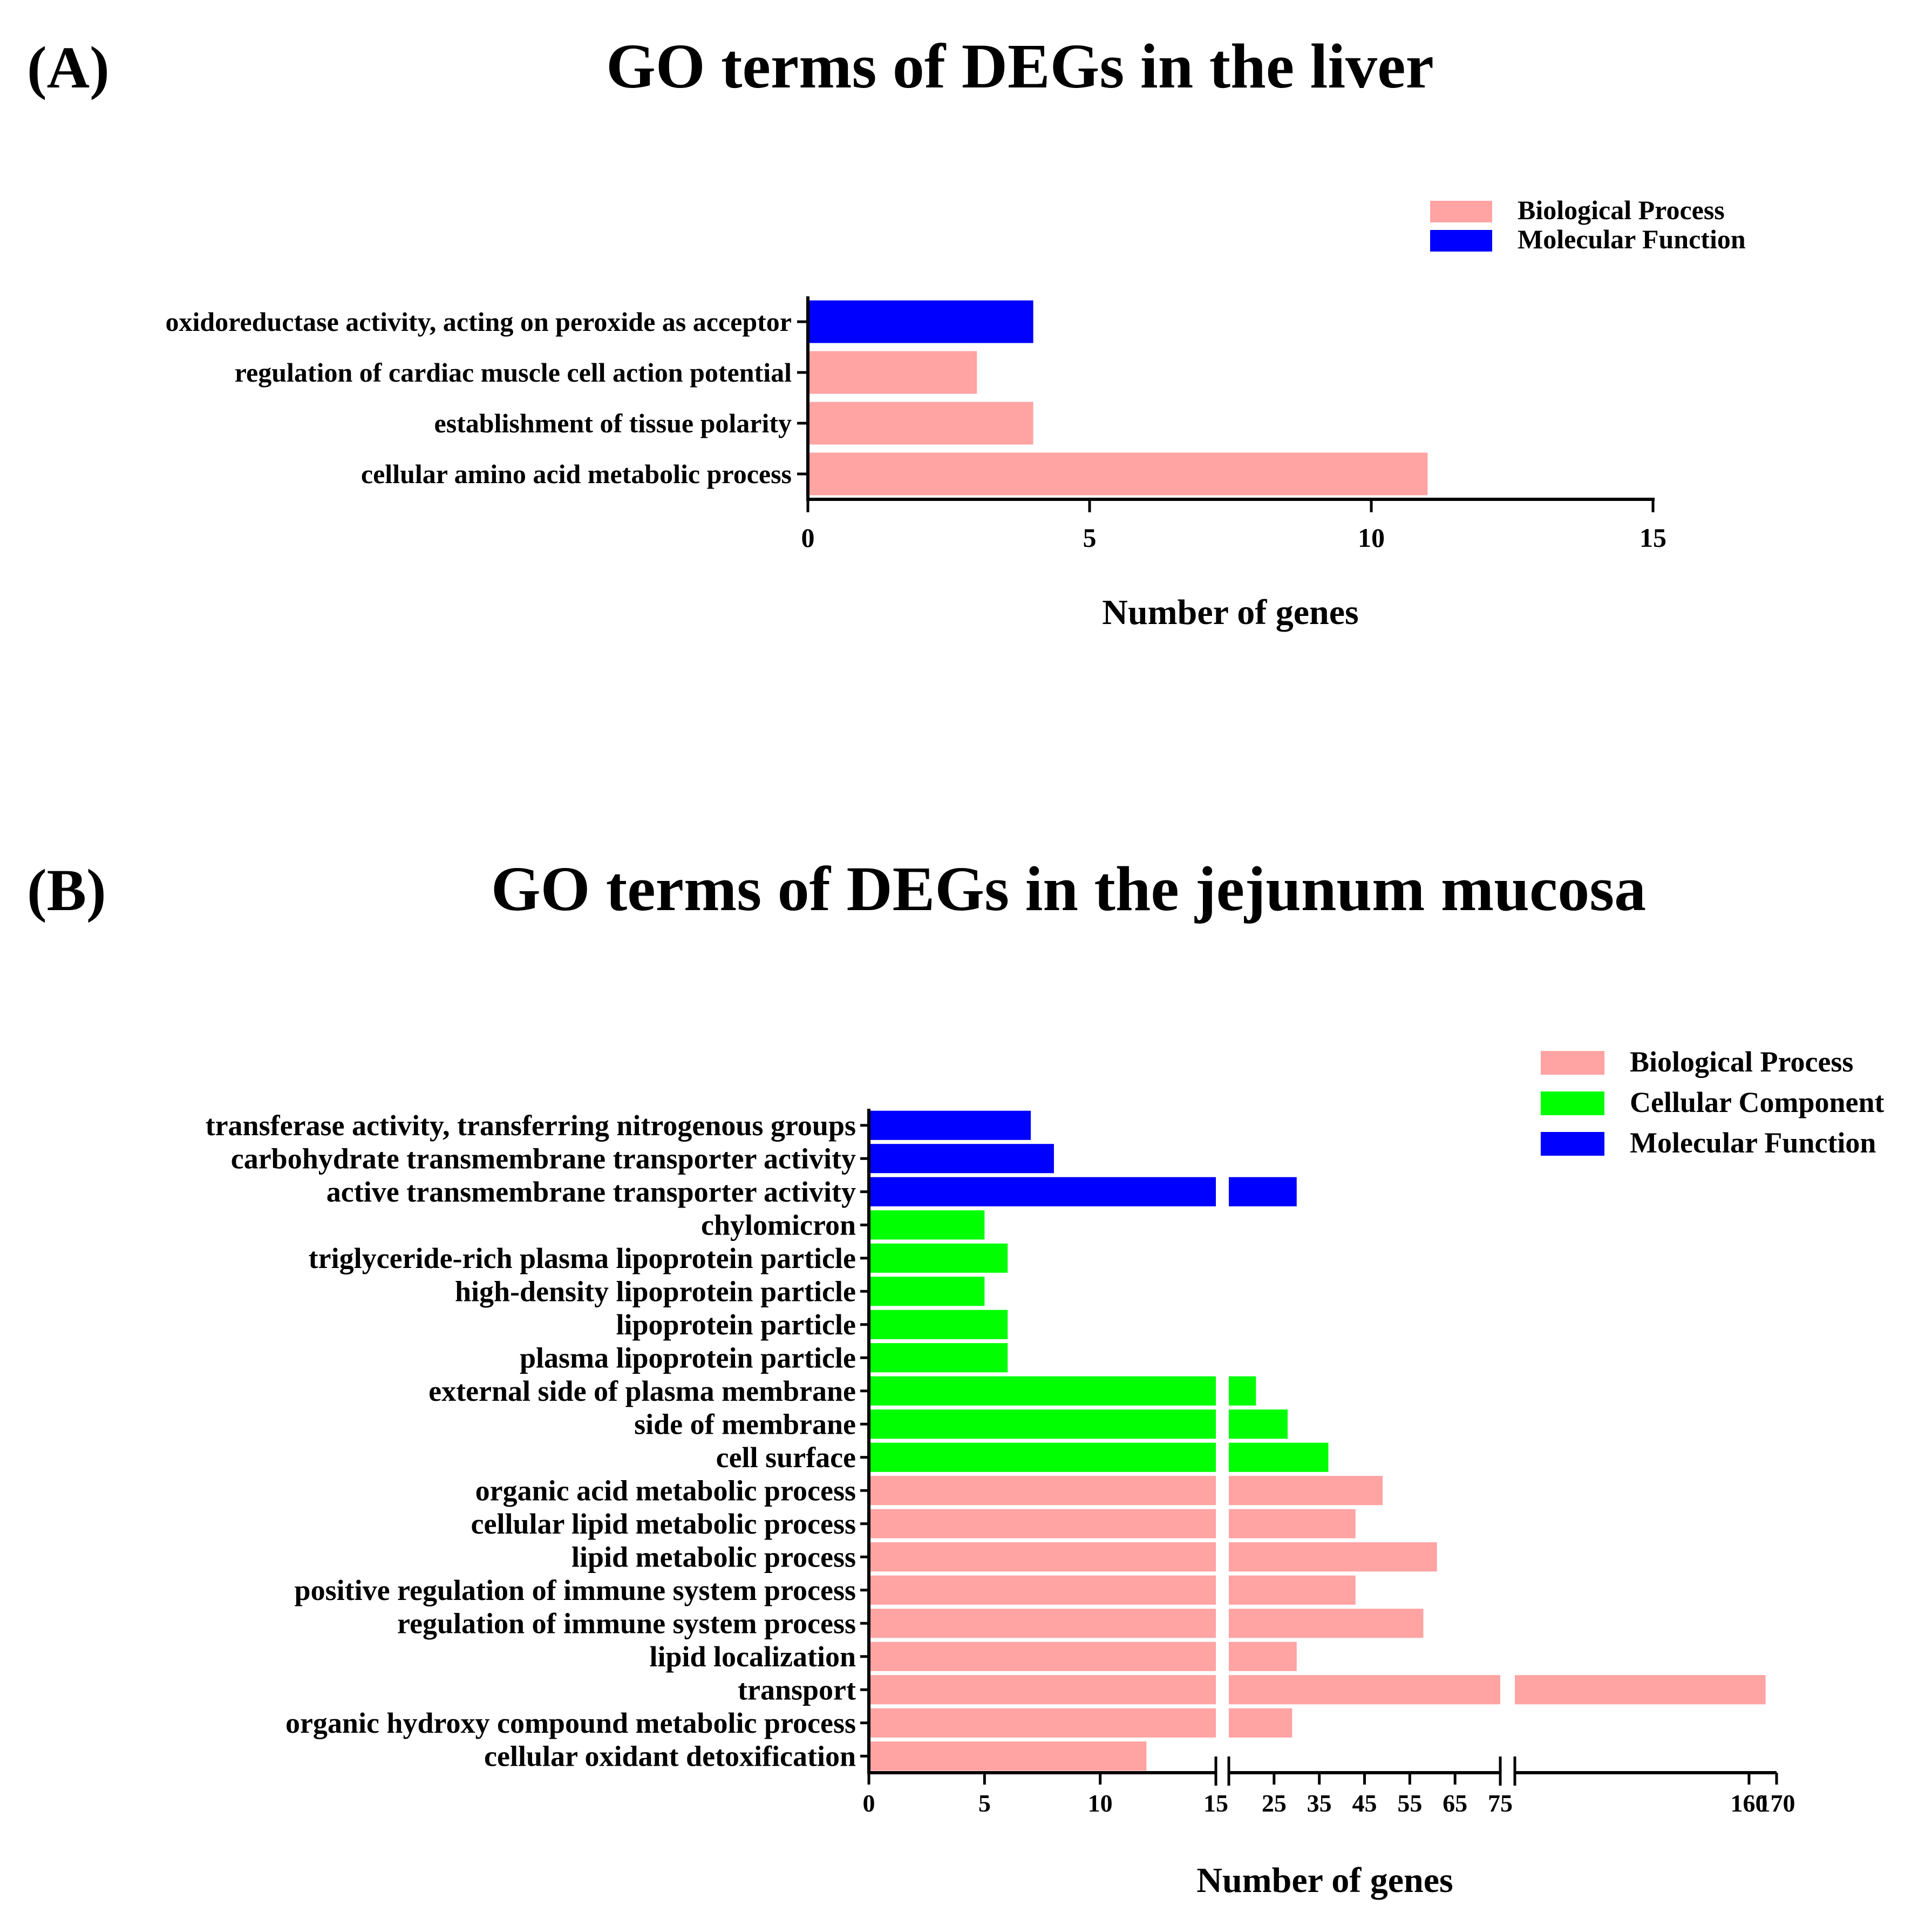 The height and width of the screenshot is (1926, 1932). I want to click on category-label: organic acid metabolic process, so click(666, 1490).